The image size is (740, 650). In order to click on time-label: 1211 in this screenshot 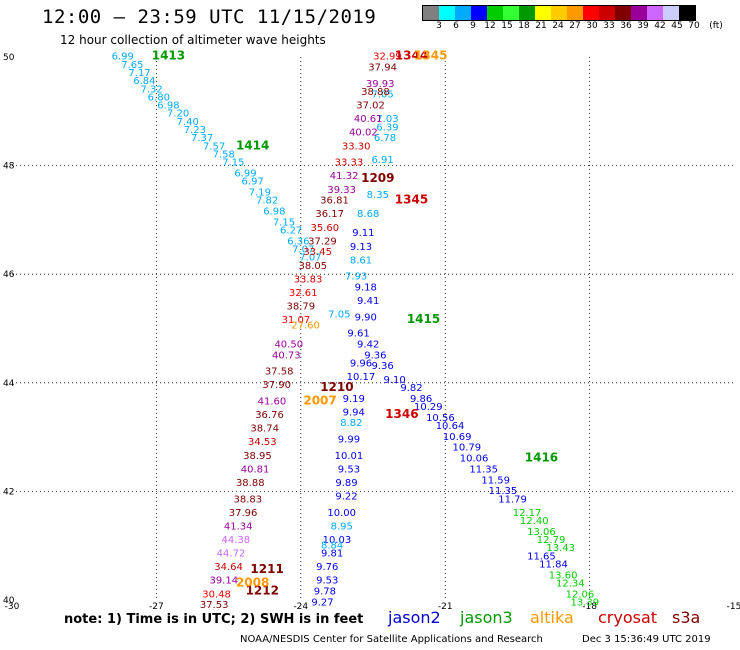, I will do `click(266, 569)`.